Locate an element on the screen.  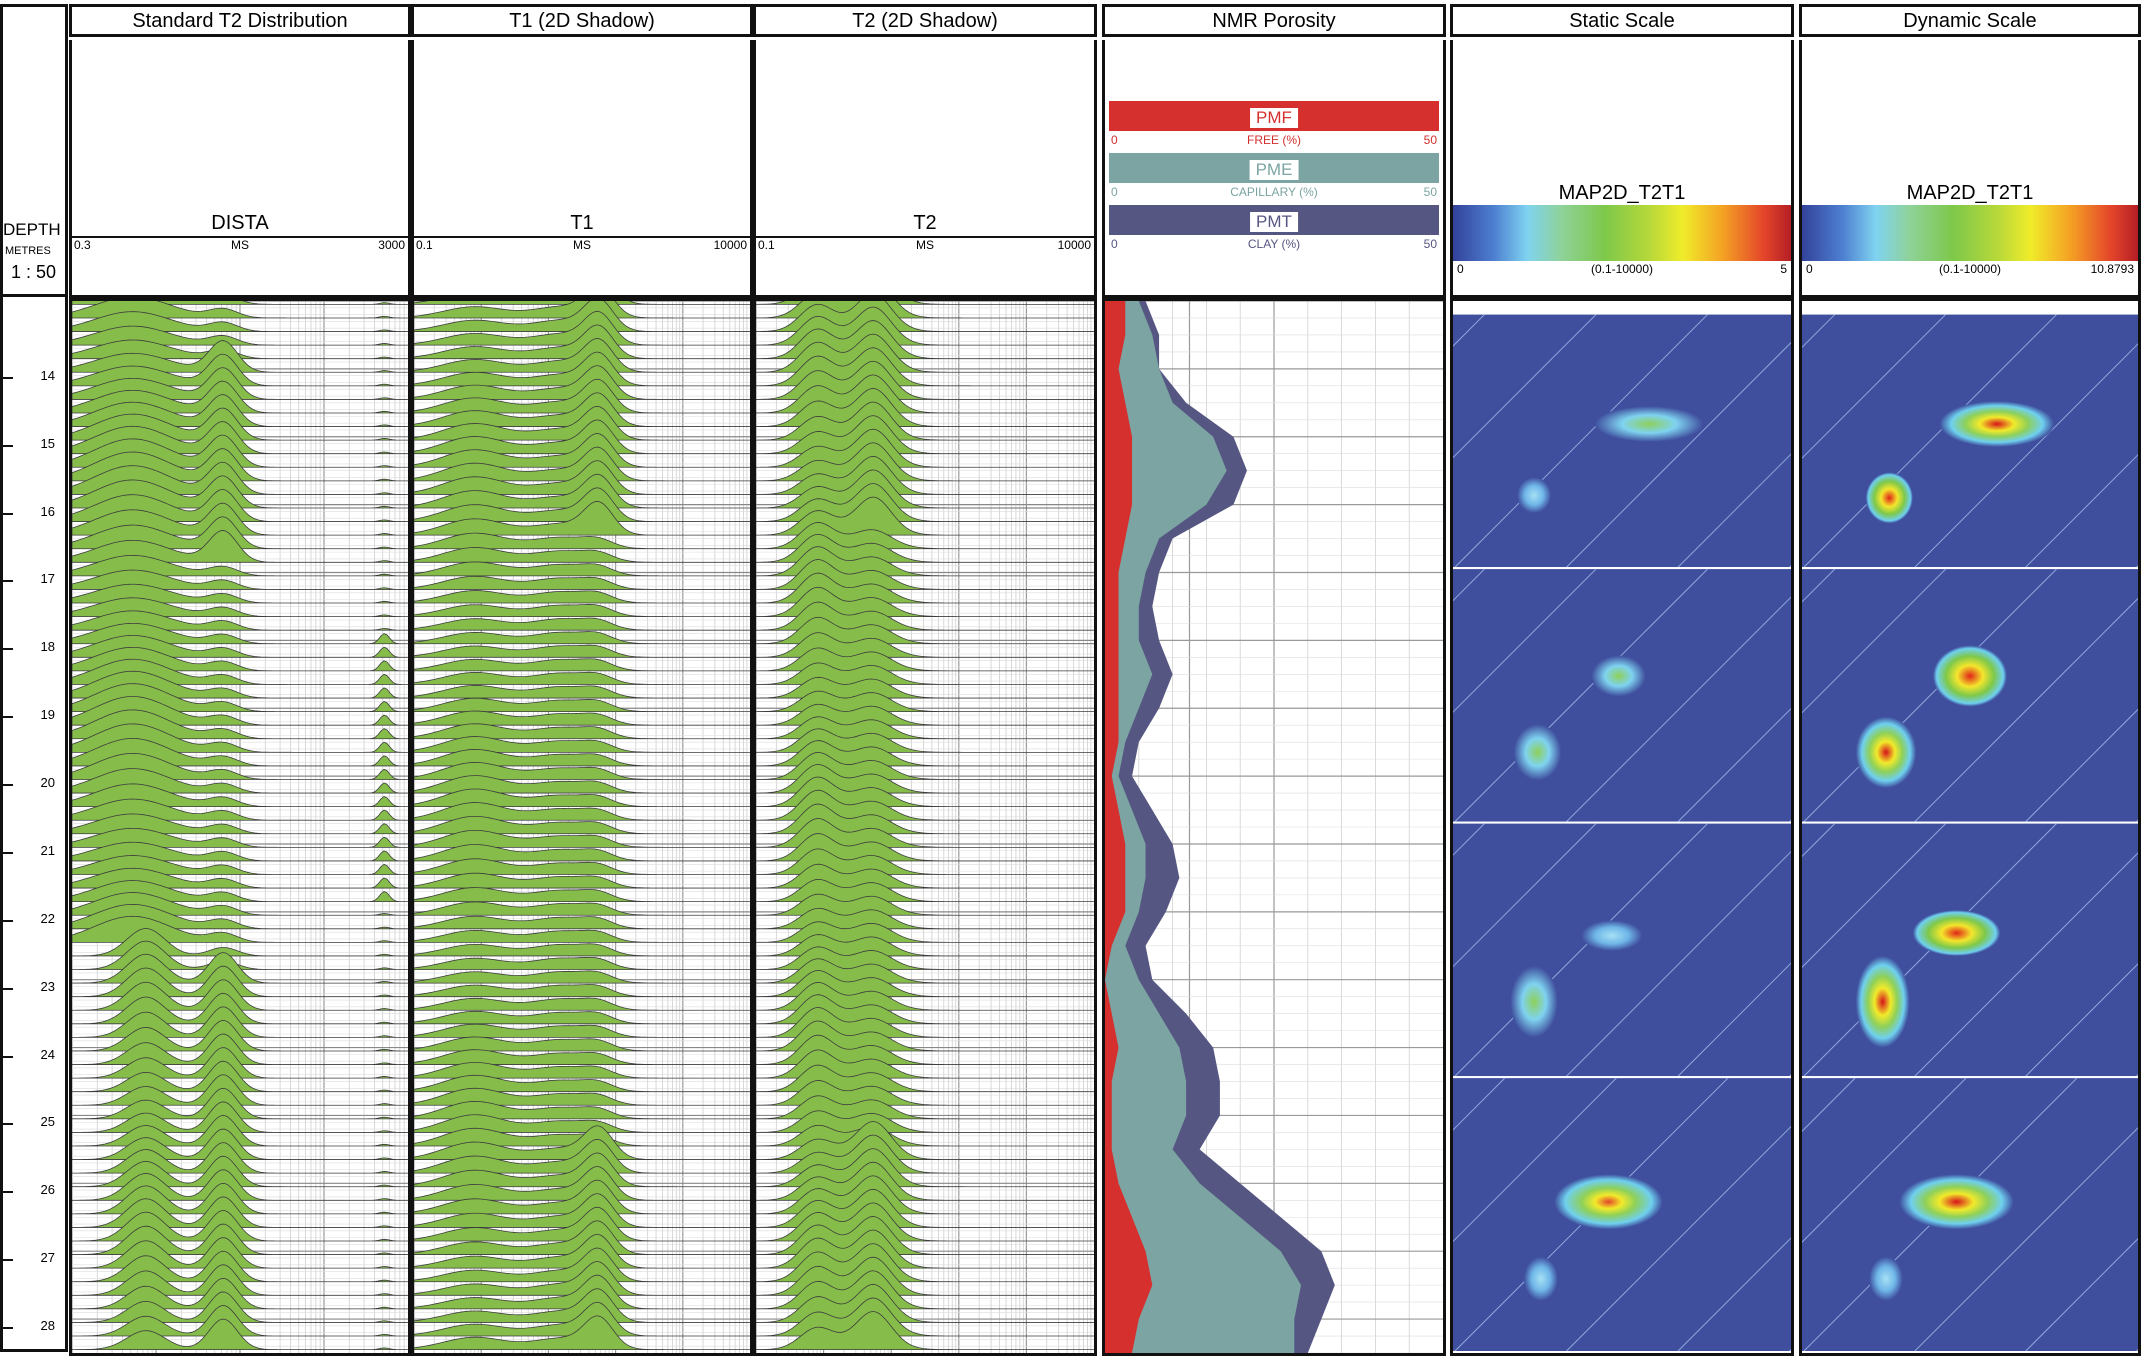
track-title: Standard T2 Distribution is located at coordinates (240, 20).